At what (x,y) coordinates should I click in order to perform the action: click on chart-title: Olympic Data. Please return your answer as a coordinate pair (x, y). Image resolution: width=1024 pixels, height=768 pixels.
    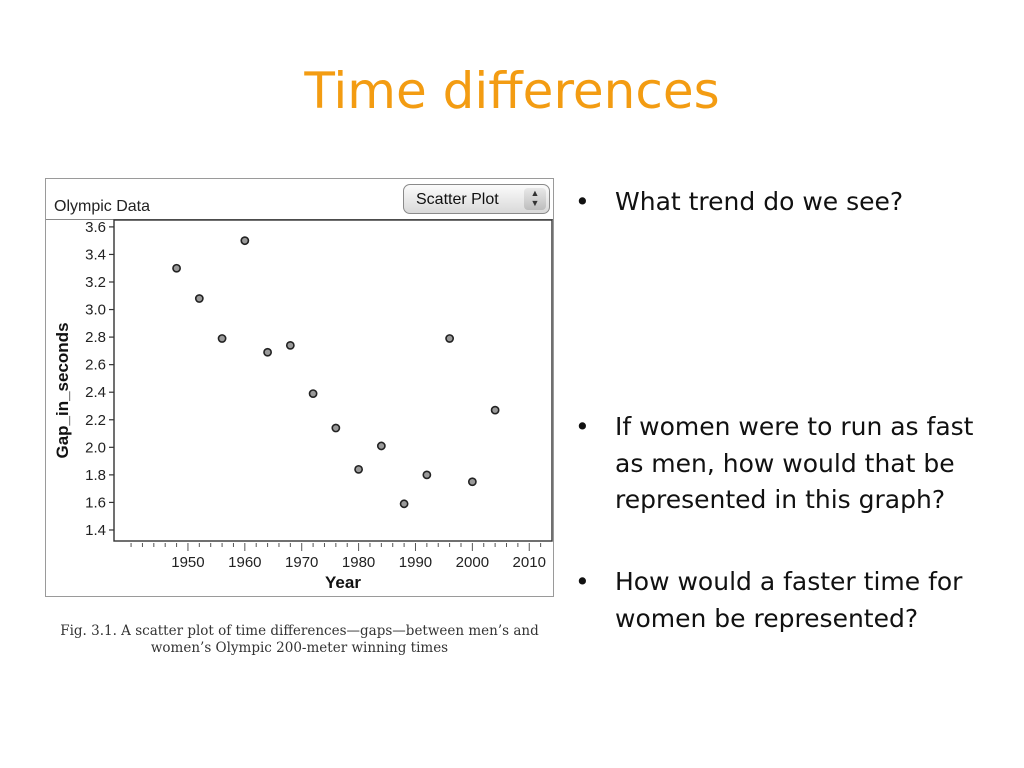
    Looking at the image, I should click on (102, 206).